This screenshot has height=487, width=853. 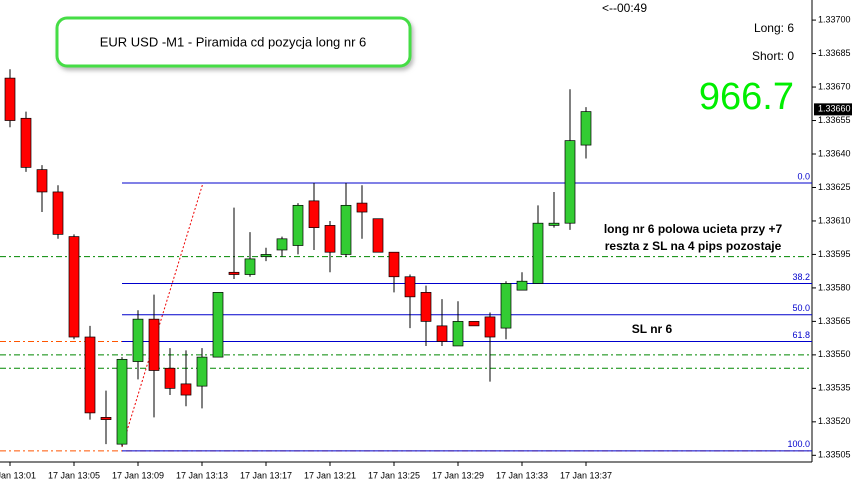 I want to click on x-tick-label: 17 Jan 13:29, so click(x=458, y=475).